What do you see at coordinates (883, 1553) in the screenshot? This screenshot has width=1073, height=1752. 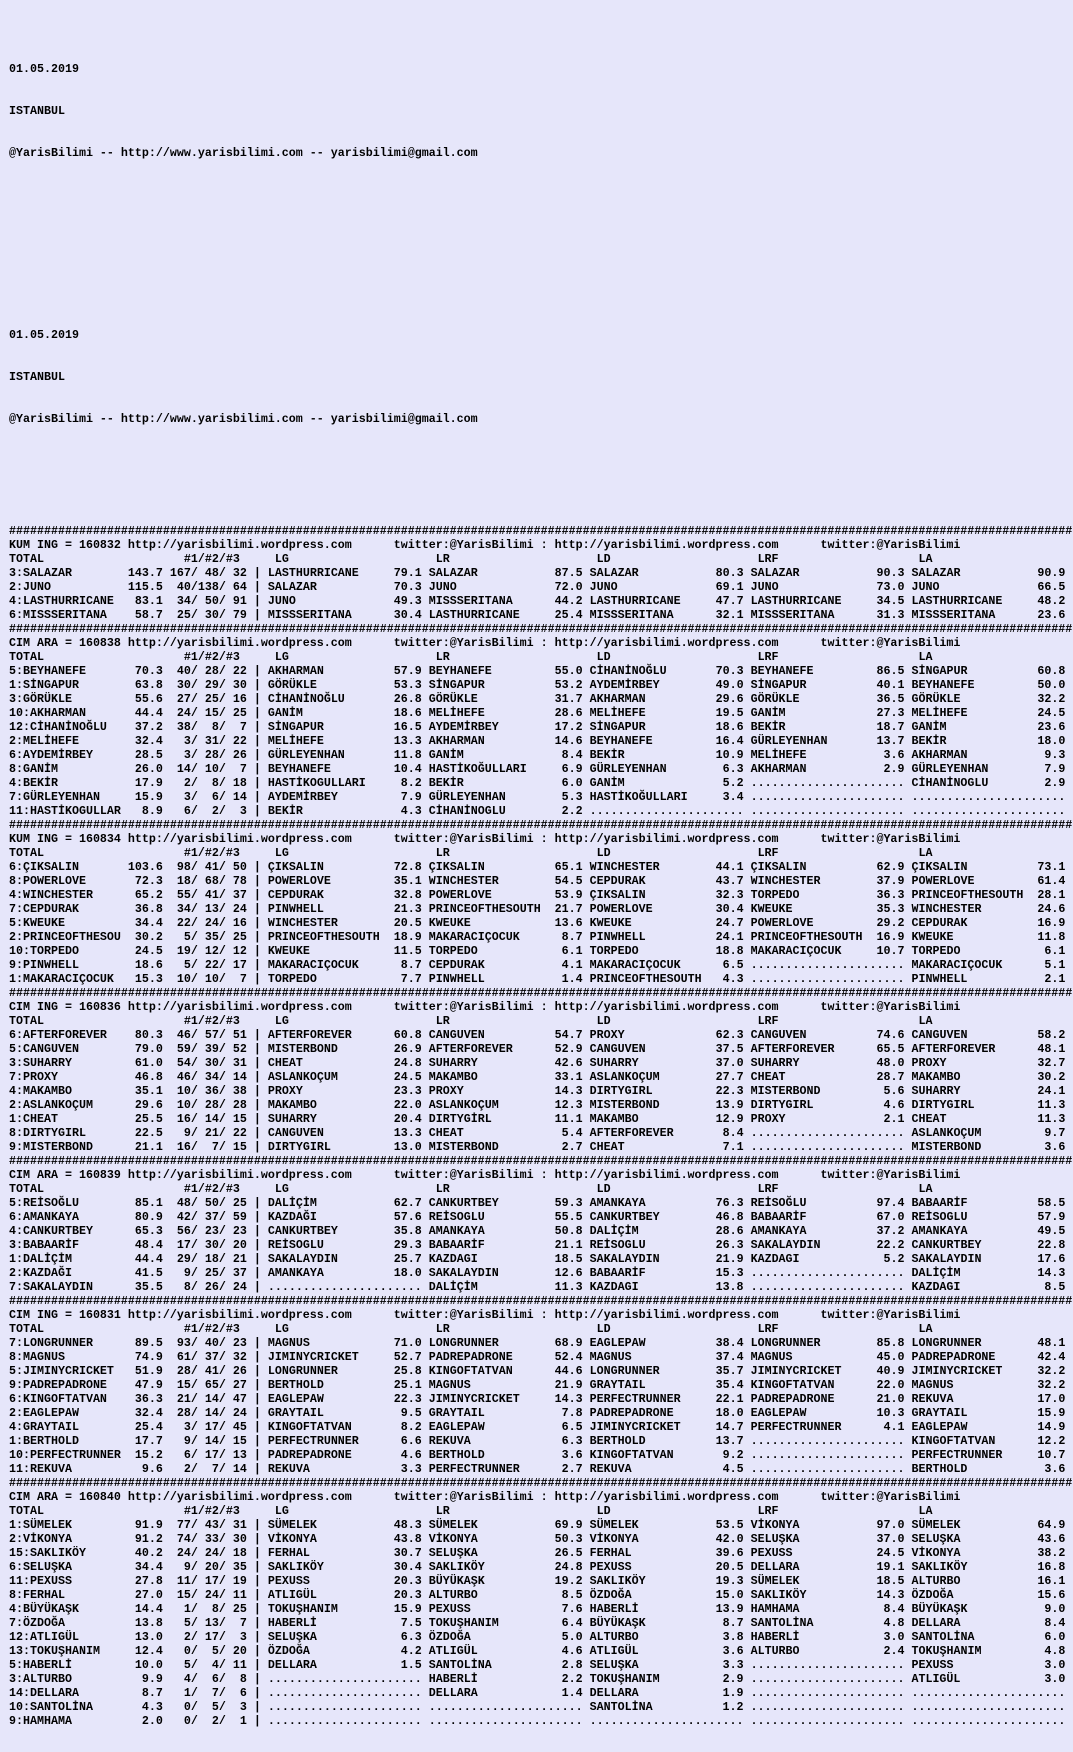 I see `cell-lrf-value: 24.5` at bounding box center [883, 1553].